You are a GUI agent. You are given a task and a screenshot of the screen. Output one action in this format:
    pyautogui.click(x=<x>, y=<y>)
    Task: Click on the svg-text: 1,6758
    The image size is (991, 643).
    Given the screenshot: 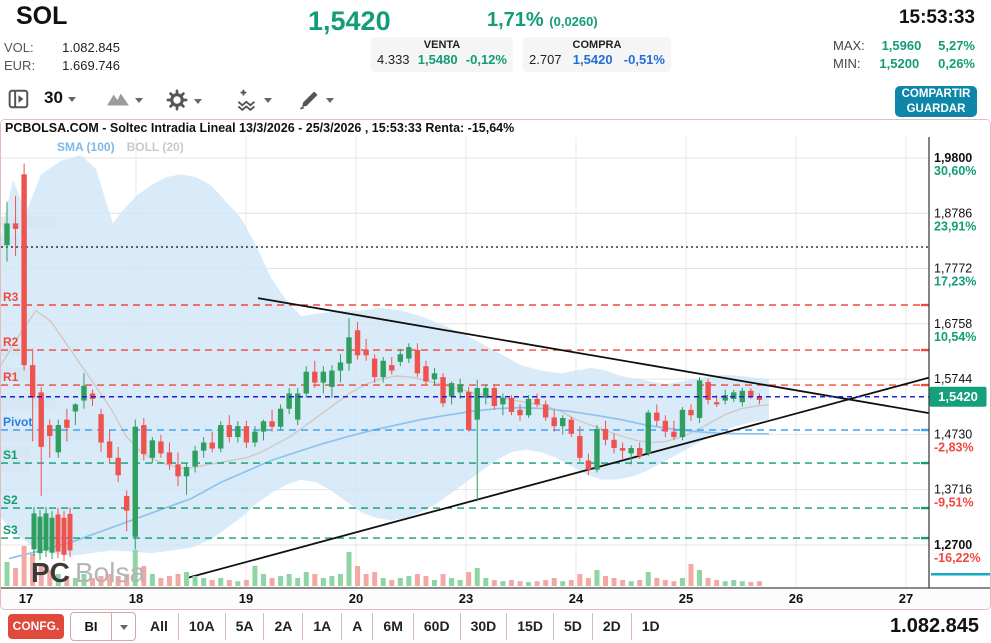 What is the action you would take?
    pyautogui.click(x=953, y=324)
    